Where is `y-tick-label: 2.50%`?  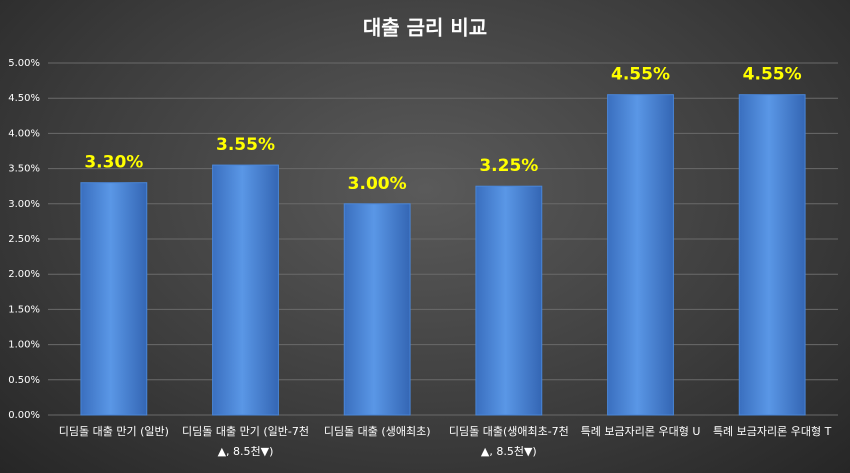 y-tick-label: 2.50% is located at coordinates (24, 239).